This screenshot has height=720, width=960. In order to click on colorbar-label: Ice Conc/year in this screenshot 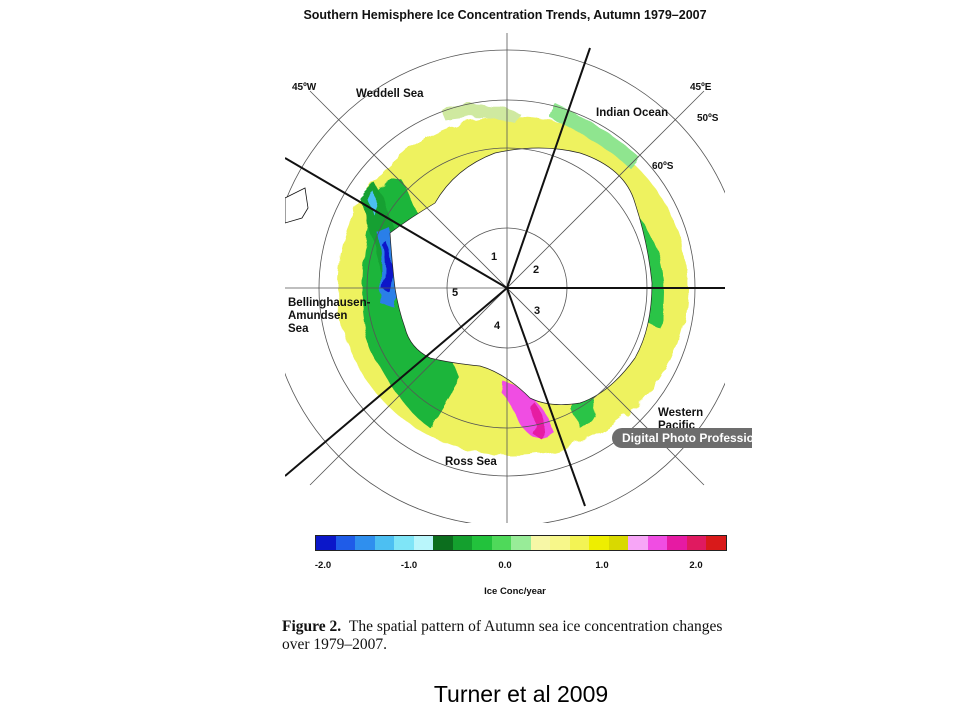, I will do `click(515, 591)`.